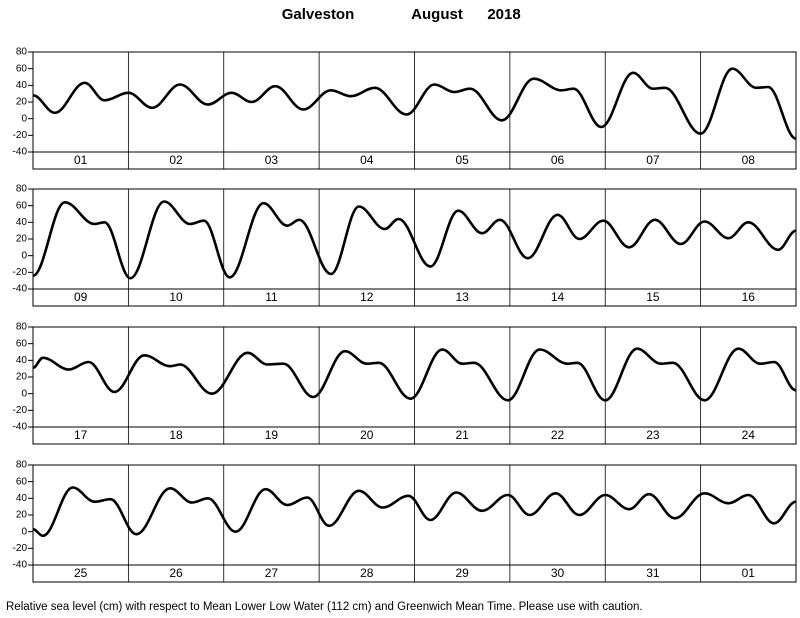 The width and height of the screenshot is (800, 618). I want to click on location-title: Galveston, so click(318, 14).